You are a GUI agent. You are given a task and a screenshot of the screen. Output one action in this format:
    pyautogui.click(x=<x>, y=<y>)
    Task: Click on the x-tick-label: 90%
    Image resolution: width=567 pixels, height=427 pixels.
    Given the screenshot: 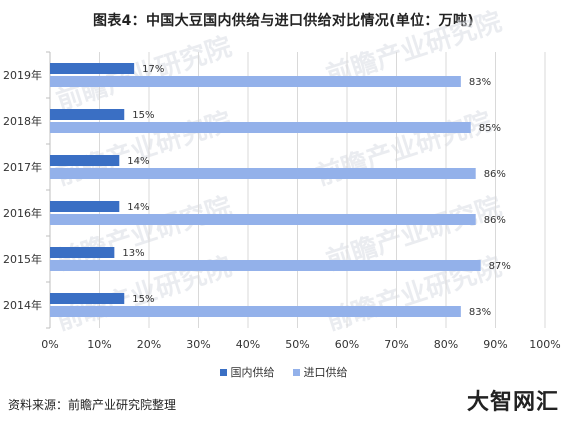 What is the action you would take?
    pyautogui.click(x=495, y=344)
    